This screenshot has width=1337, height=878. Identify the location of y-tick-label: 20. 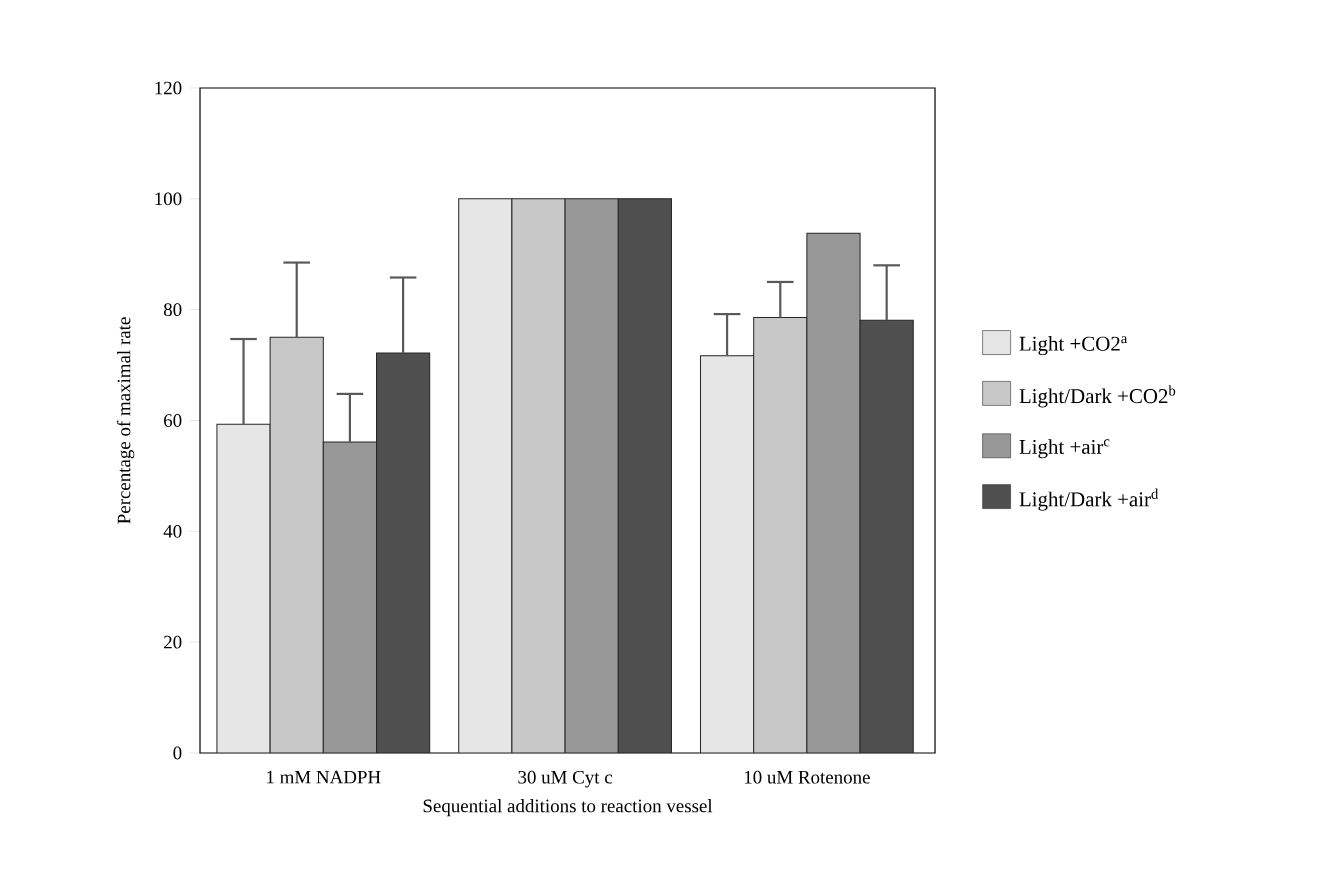
(173, 642).